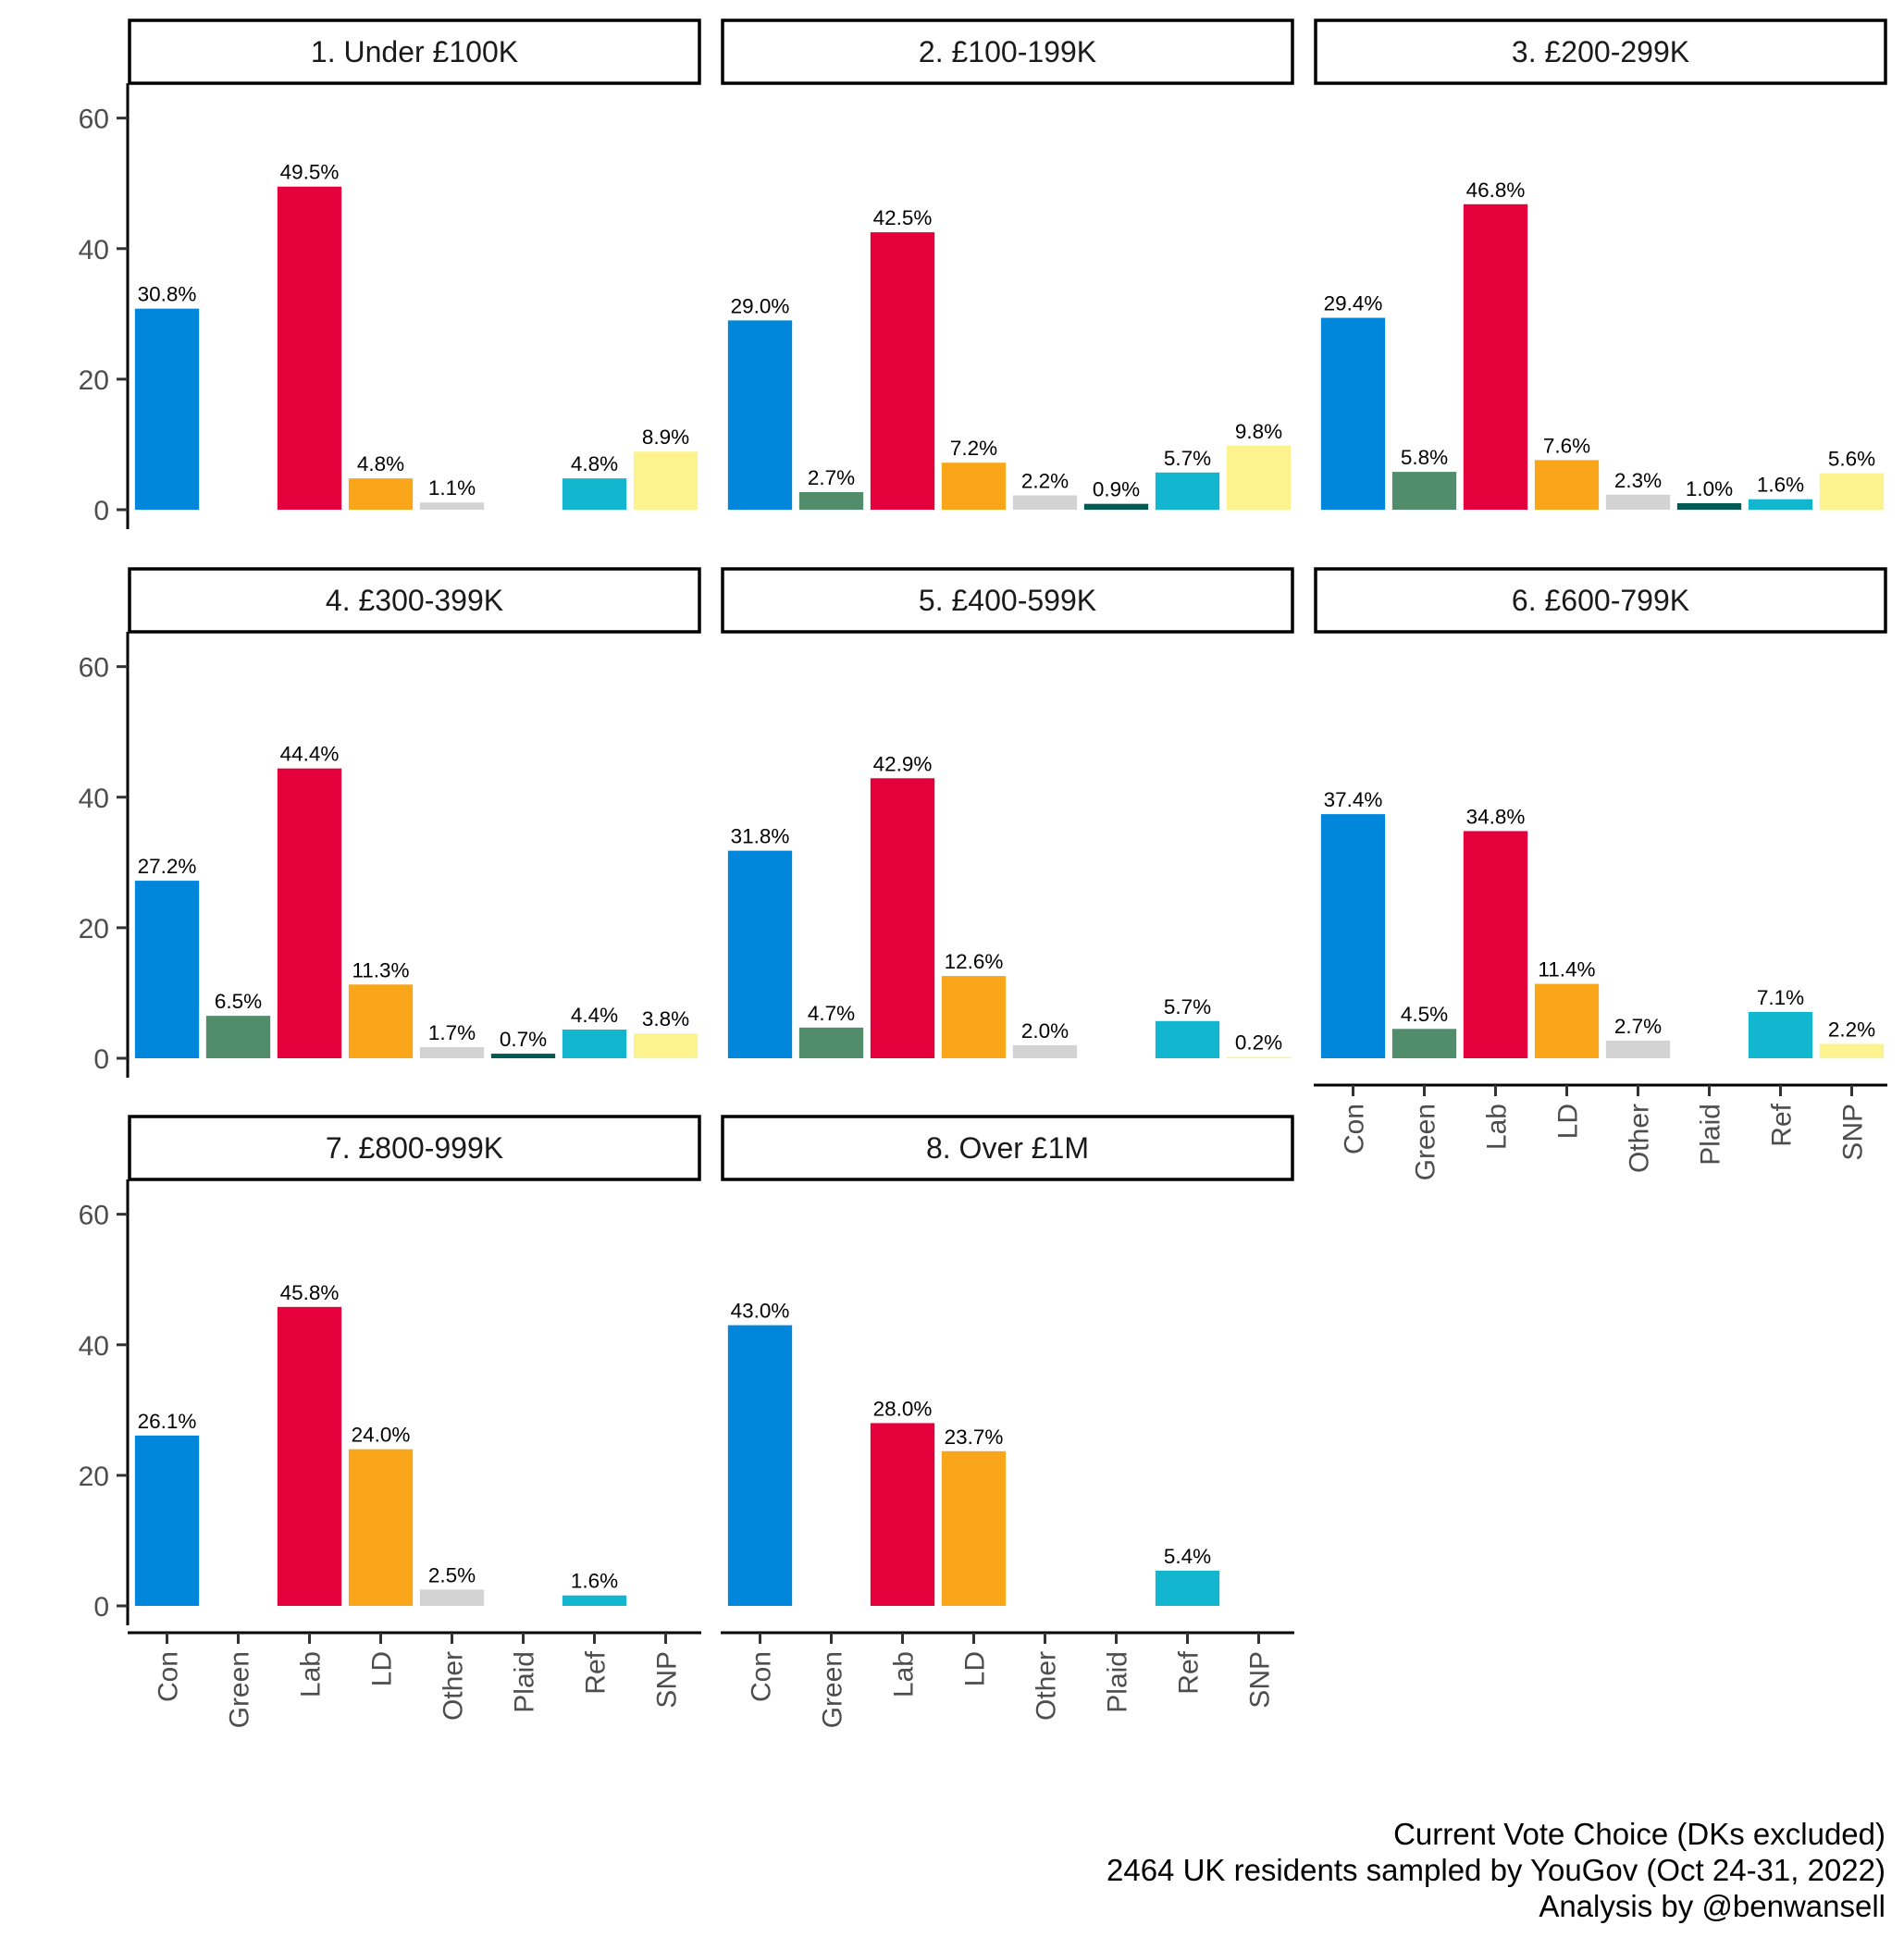 The height and width of the screenshot is (1950, 1904). Describe the element at coordinates (1353, 303) in the screenshot. I see `bar-label: 29.4%` at that location.